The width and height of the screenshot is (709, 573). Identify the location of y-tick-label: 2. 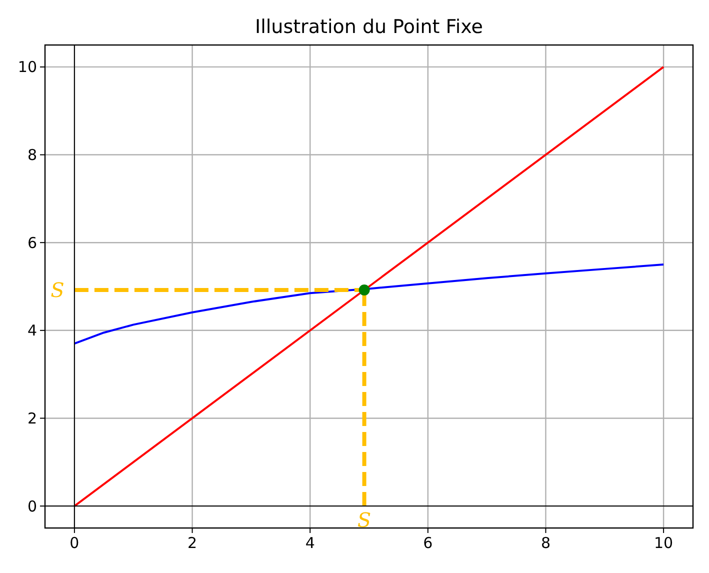
(32, 418).